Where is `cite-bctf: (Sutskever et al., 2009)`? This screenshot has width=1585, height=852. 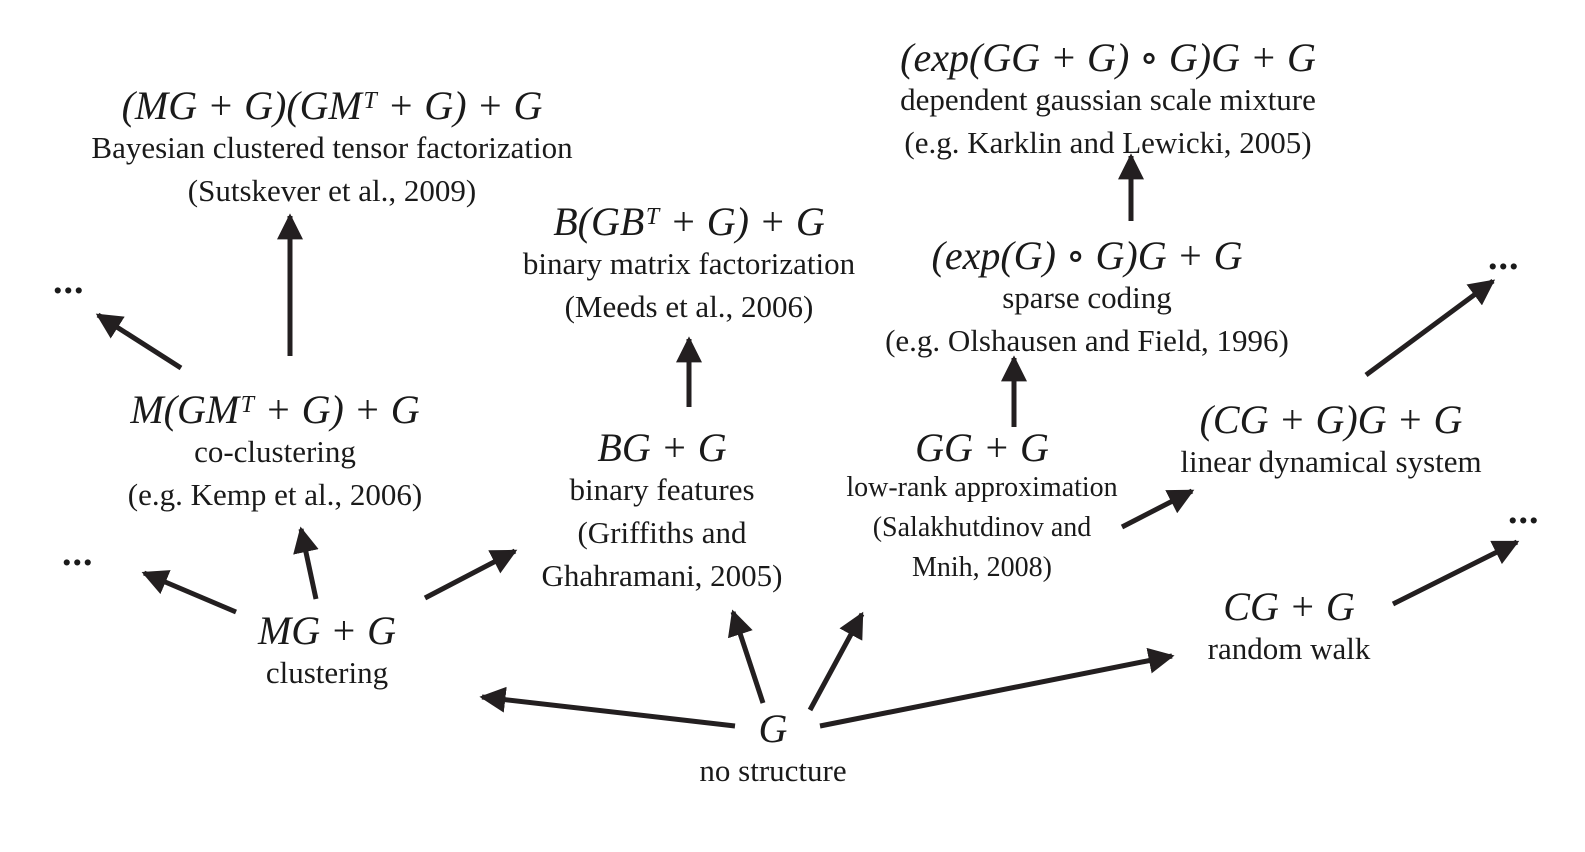 cite-bctf: (Sutskever et al., 2009) is located at coordinates (332, 190).